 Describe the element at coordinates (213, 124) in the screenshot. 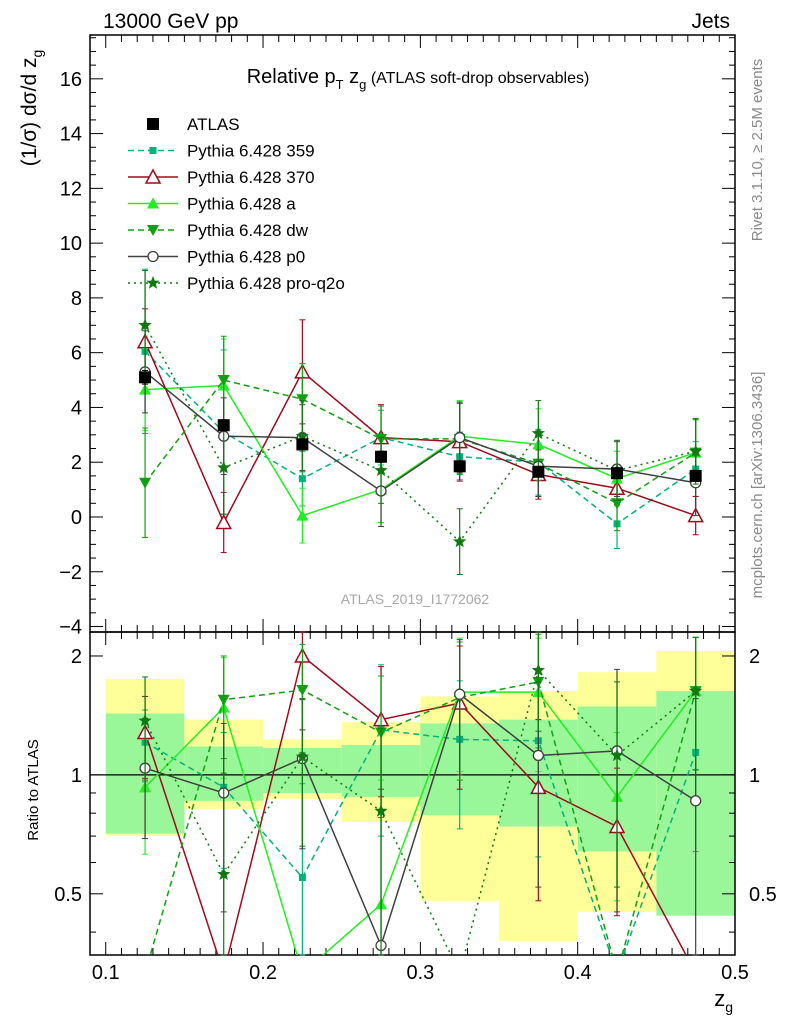

I see `legend-label: ATLAS` at that location.